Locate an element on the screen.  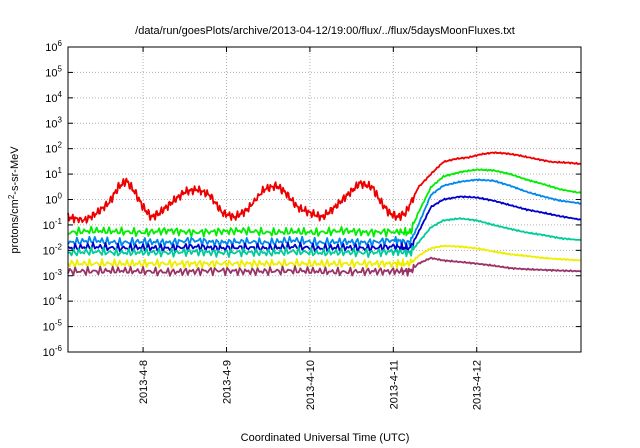
y-tick-label: 10⁻⁵ is located at coordinates (53, 326).